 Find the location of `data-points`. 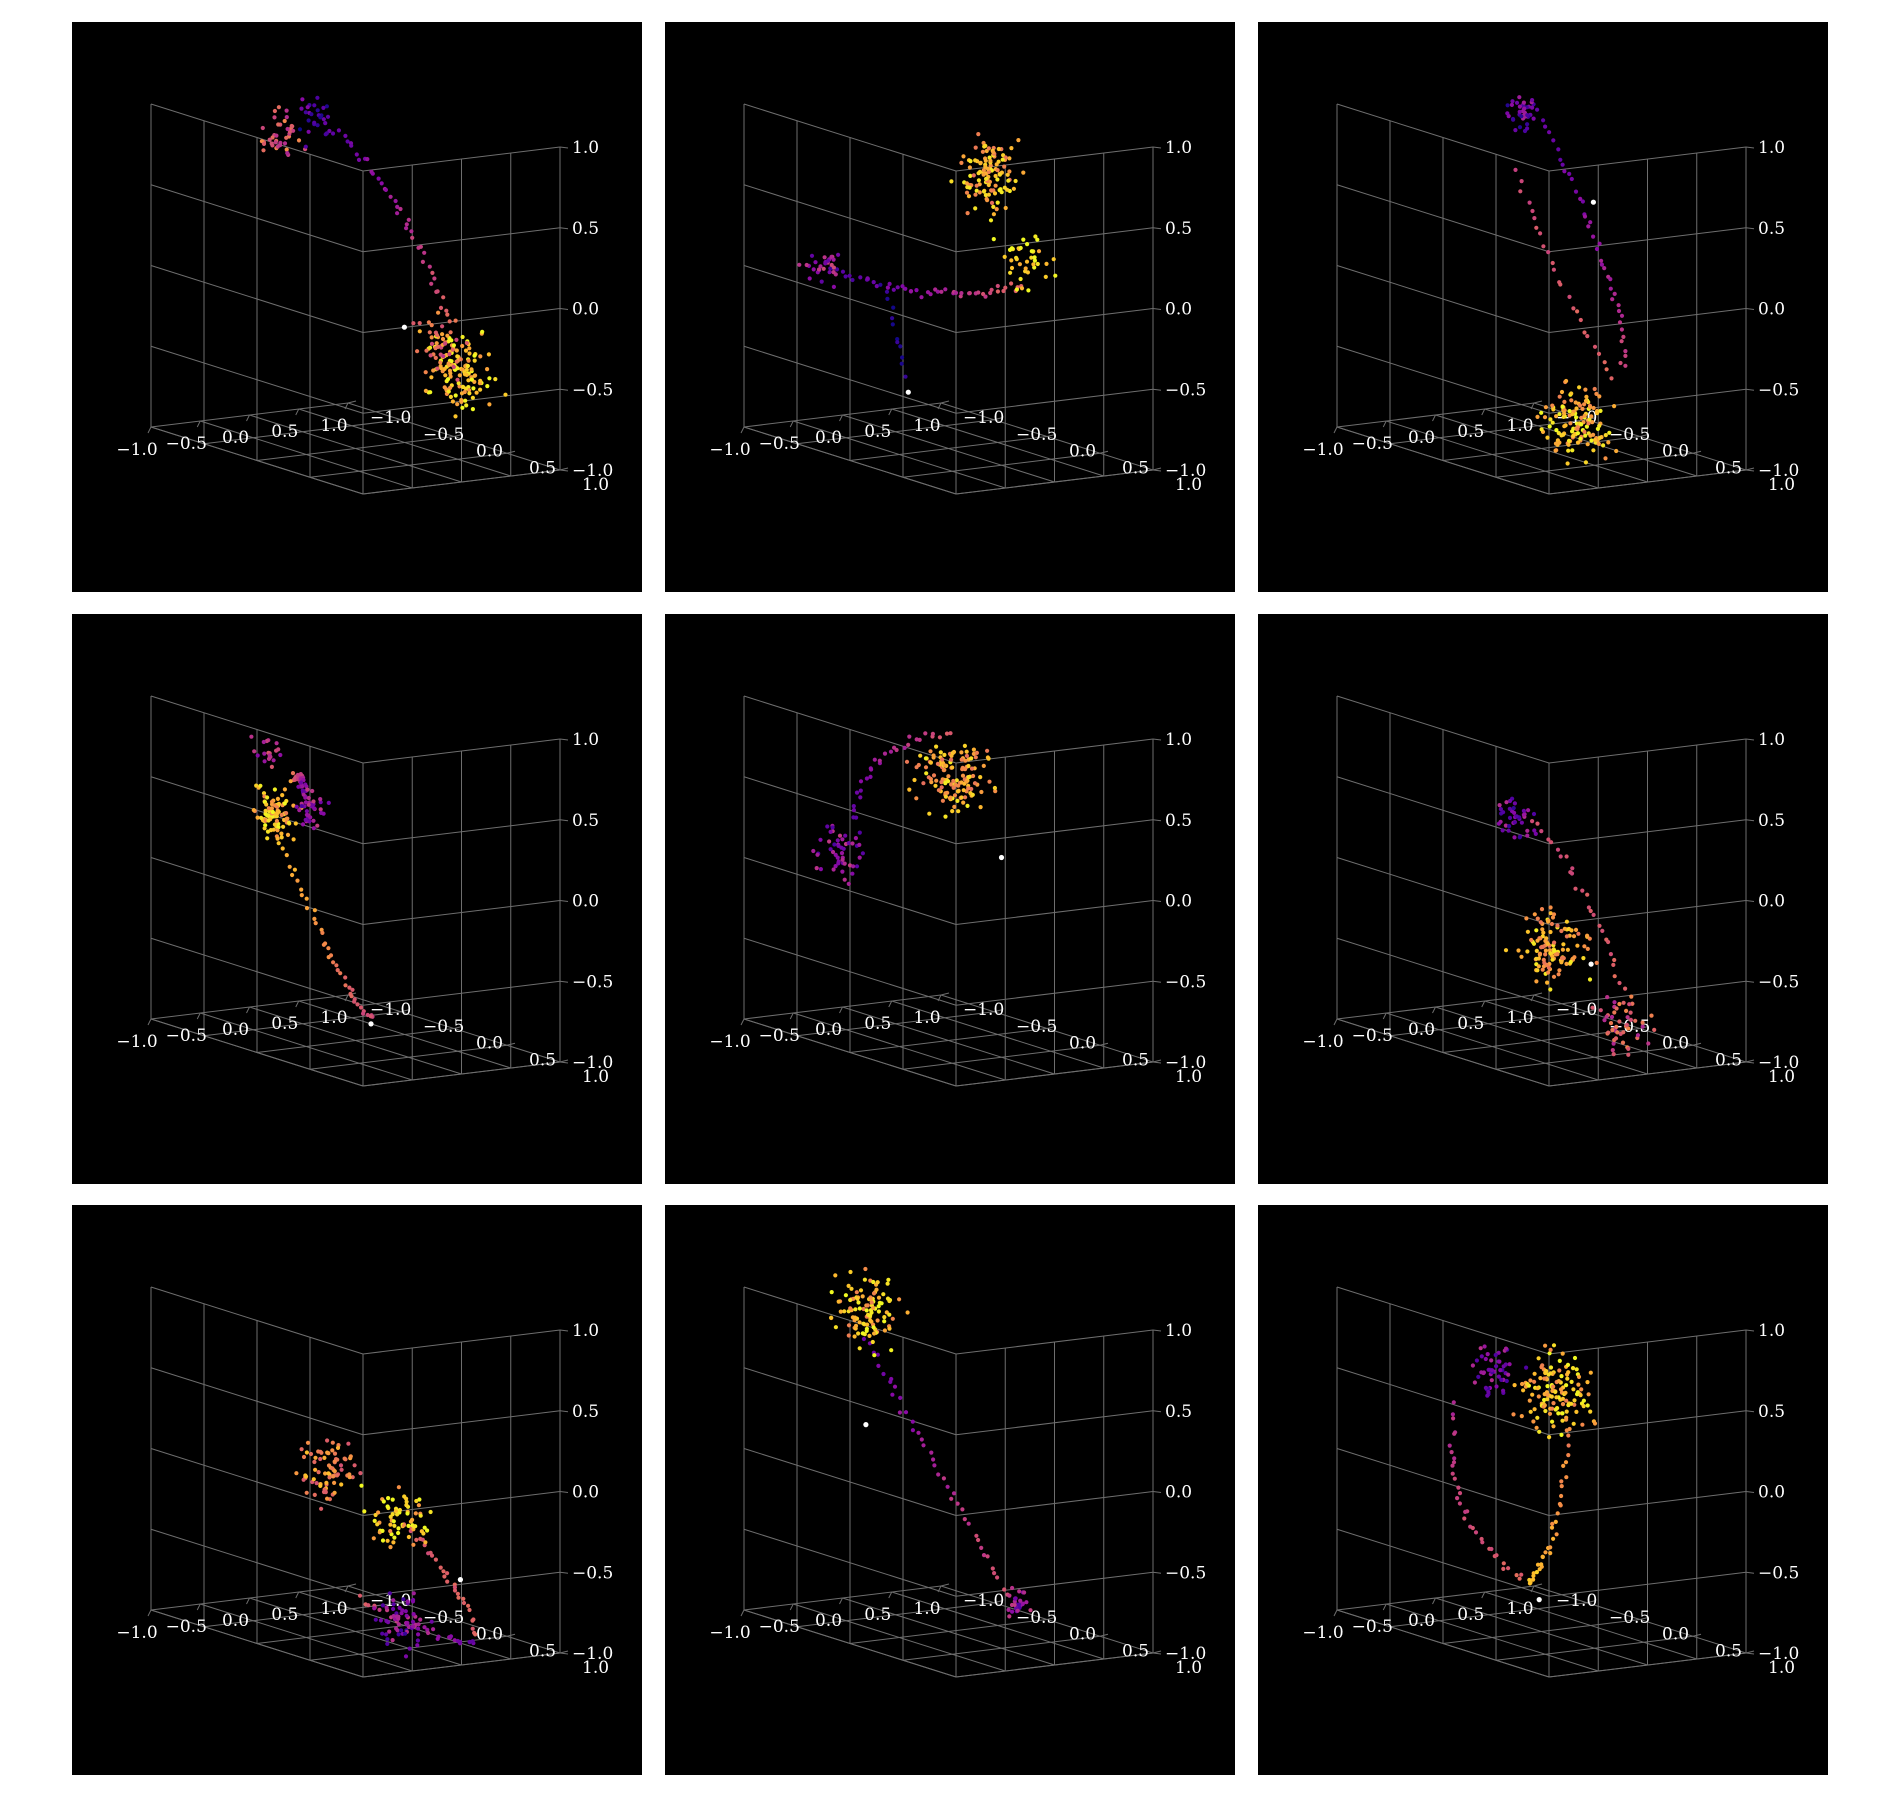

data-points is located at coordinates (312, 880).